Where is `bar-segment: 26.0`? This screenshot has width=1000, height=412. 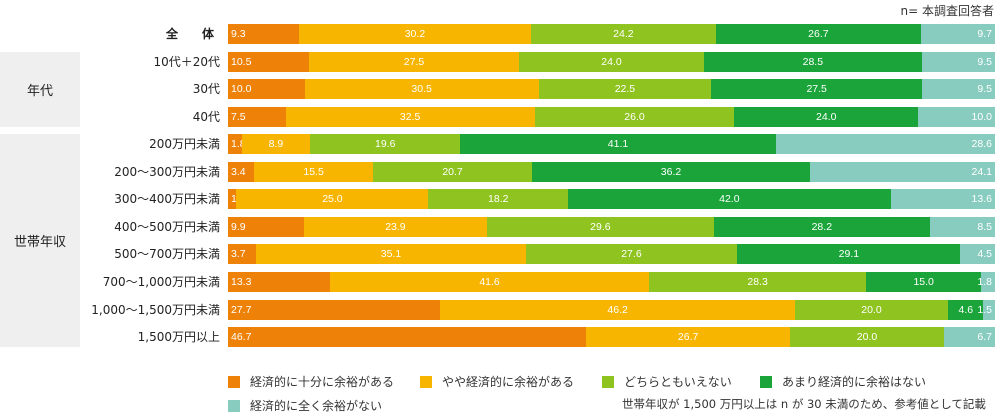 bar-segment: 26.0 is located at coordinates (634, 117).